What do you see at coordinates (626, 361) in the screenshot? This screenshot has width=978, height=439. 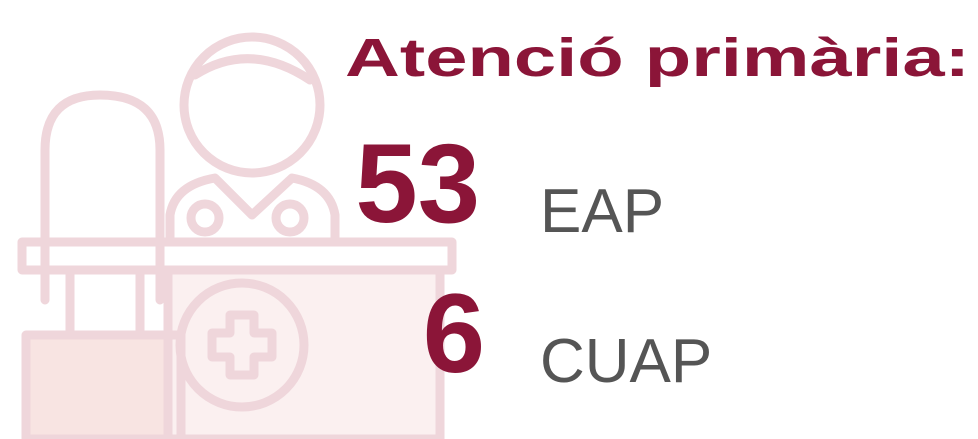 I see `item-label: CUAP` at bounding box center [626, 361].